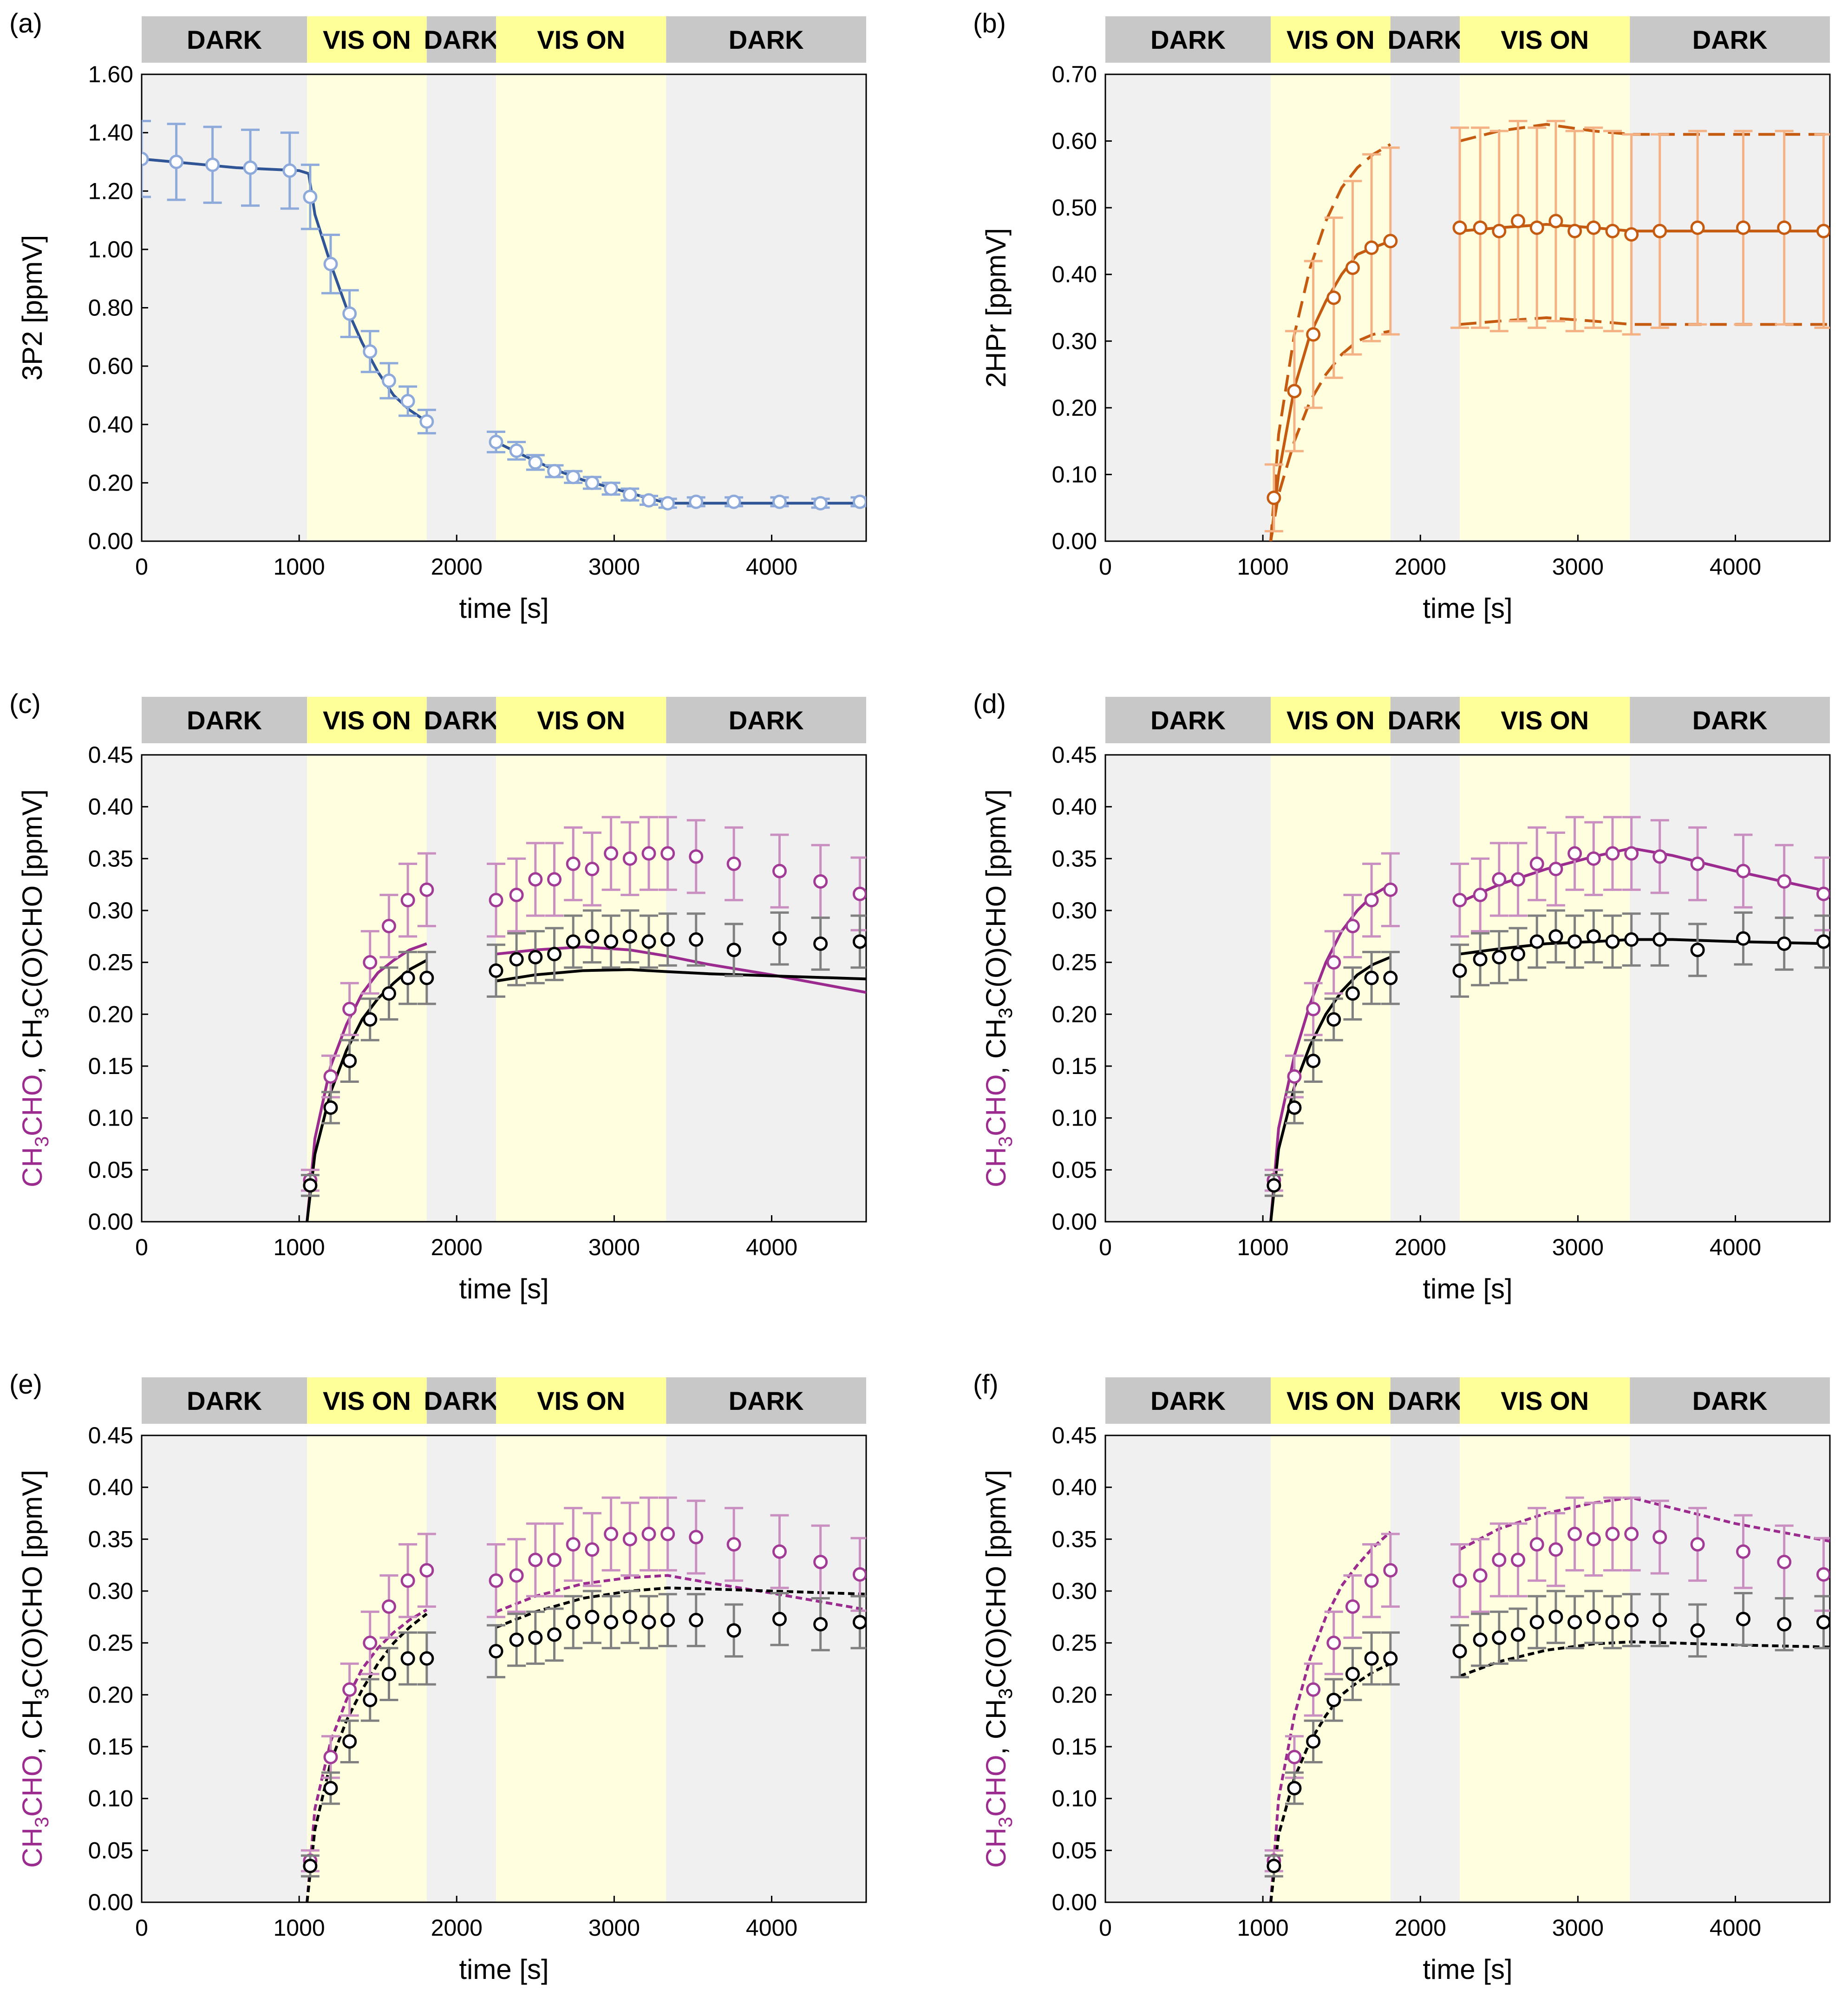  Describe the element at coordinates (32, 308) in the screenshot. I see `y-axis-title: 3P2 [ppmV]` at that location.